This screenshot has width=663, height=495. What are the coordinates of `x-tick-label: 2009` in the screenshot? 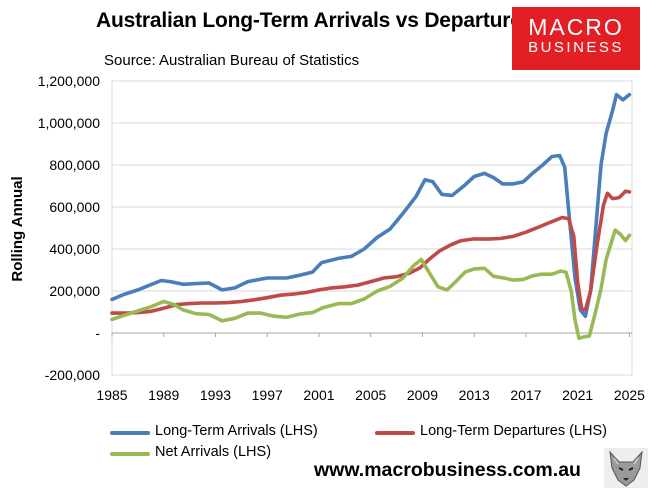 It's located at (422, 395).